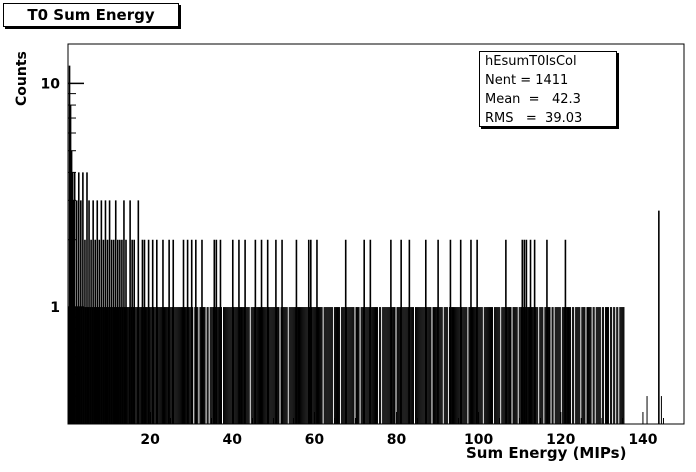 This screenshot has width=696, height=472. I want to click on x-tick-label: 120, so click(560, 440).